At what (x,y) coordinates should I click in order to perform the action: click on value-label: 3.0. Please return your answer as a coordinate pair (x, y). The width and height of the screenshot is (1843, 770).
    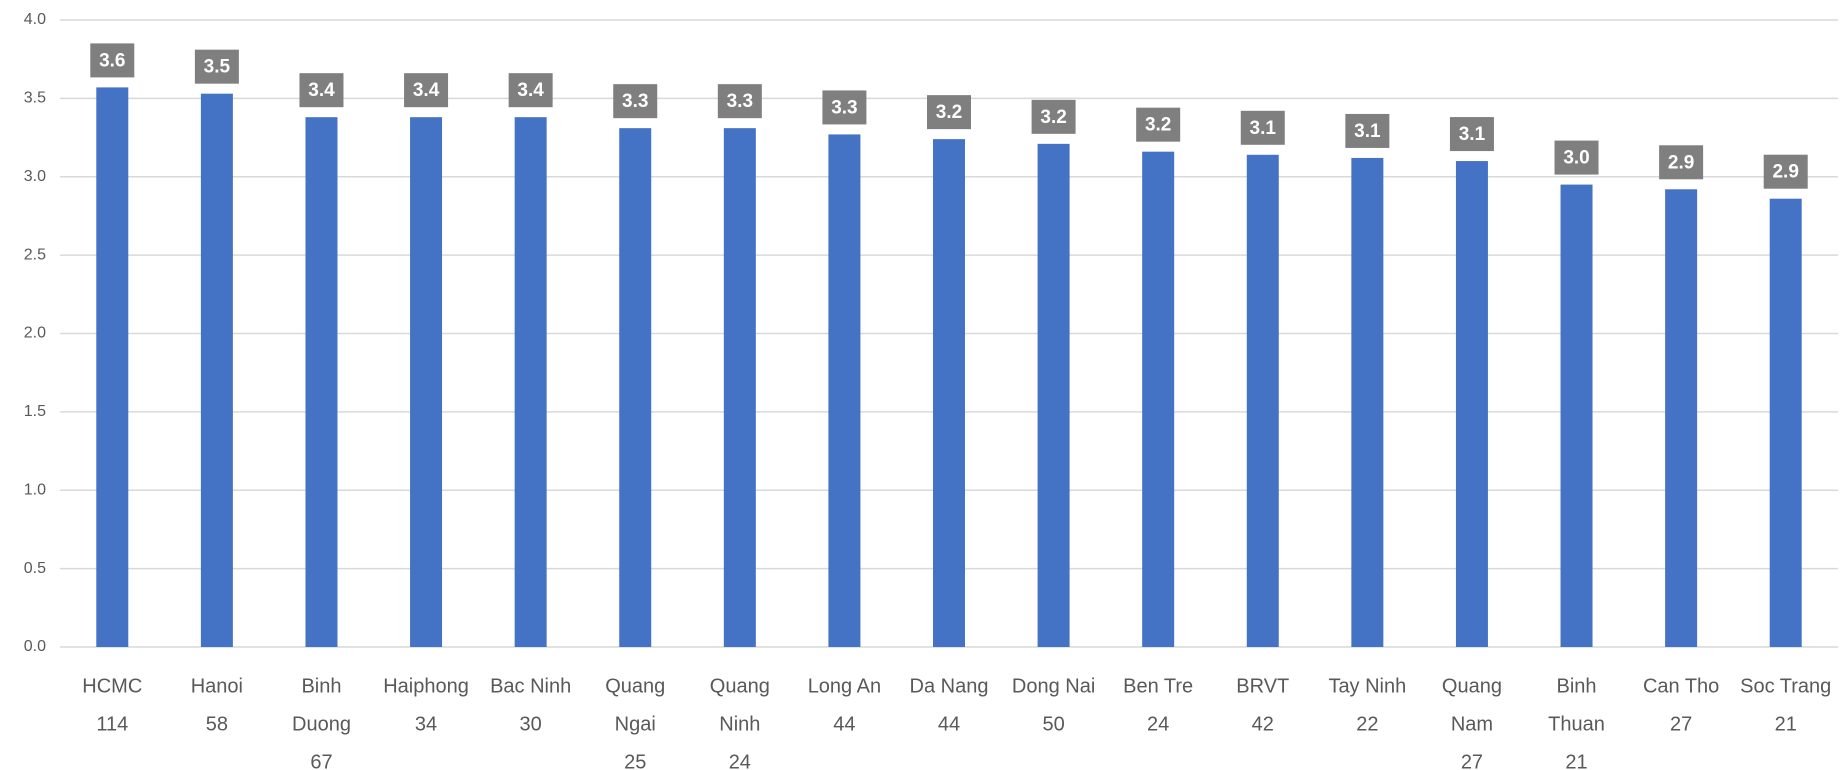
    Looking at the image, I should click on (1576, 158).